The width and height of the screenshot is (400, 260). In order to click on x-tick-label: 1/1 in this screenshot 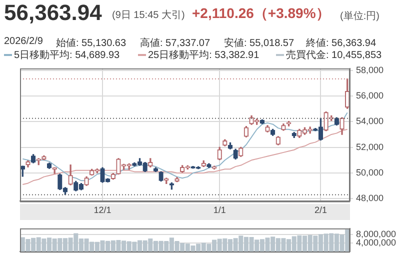, I will do `click(219, 210)`.